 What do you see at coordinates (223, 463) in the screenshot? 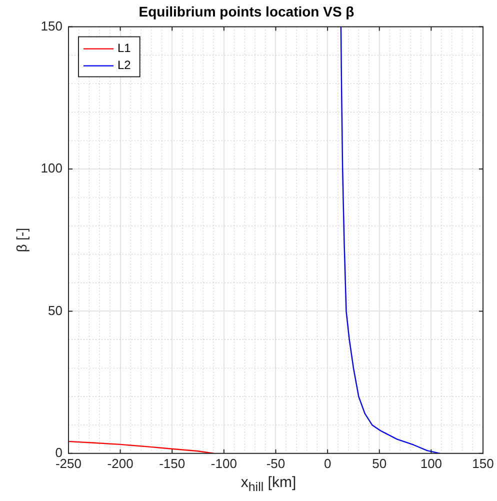
I see `x-tick-label: -100` at bounding box center [223, 463].